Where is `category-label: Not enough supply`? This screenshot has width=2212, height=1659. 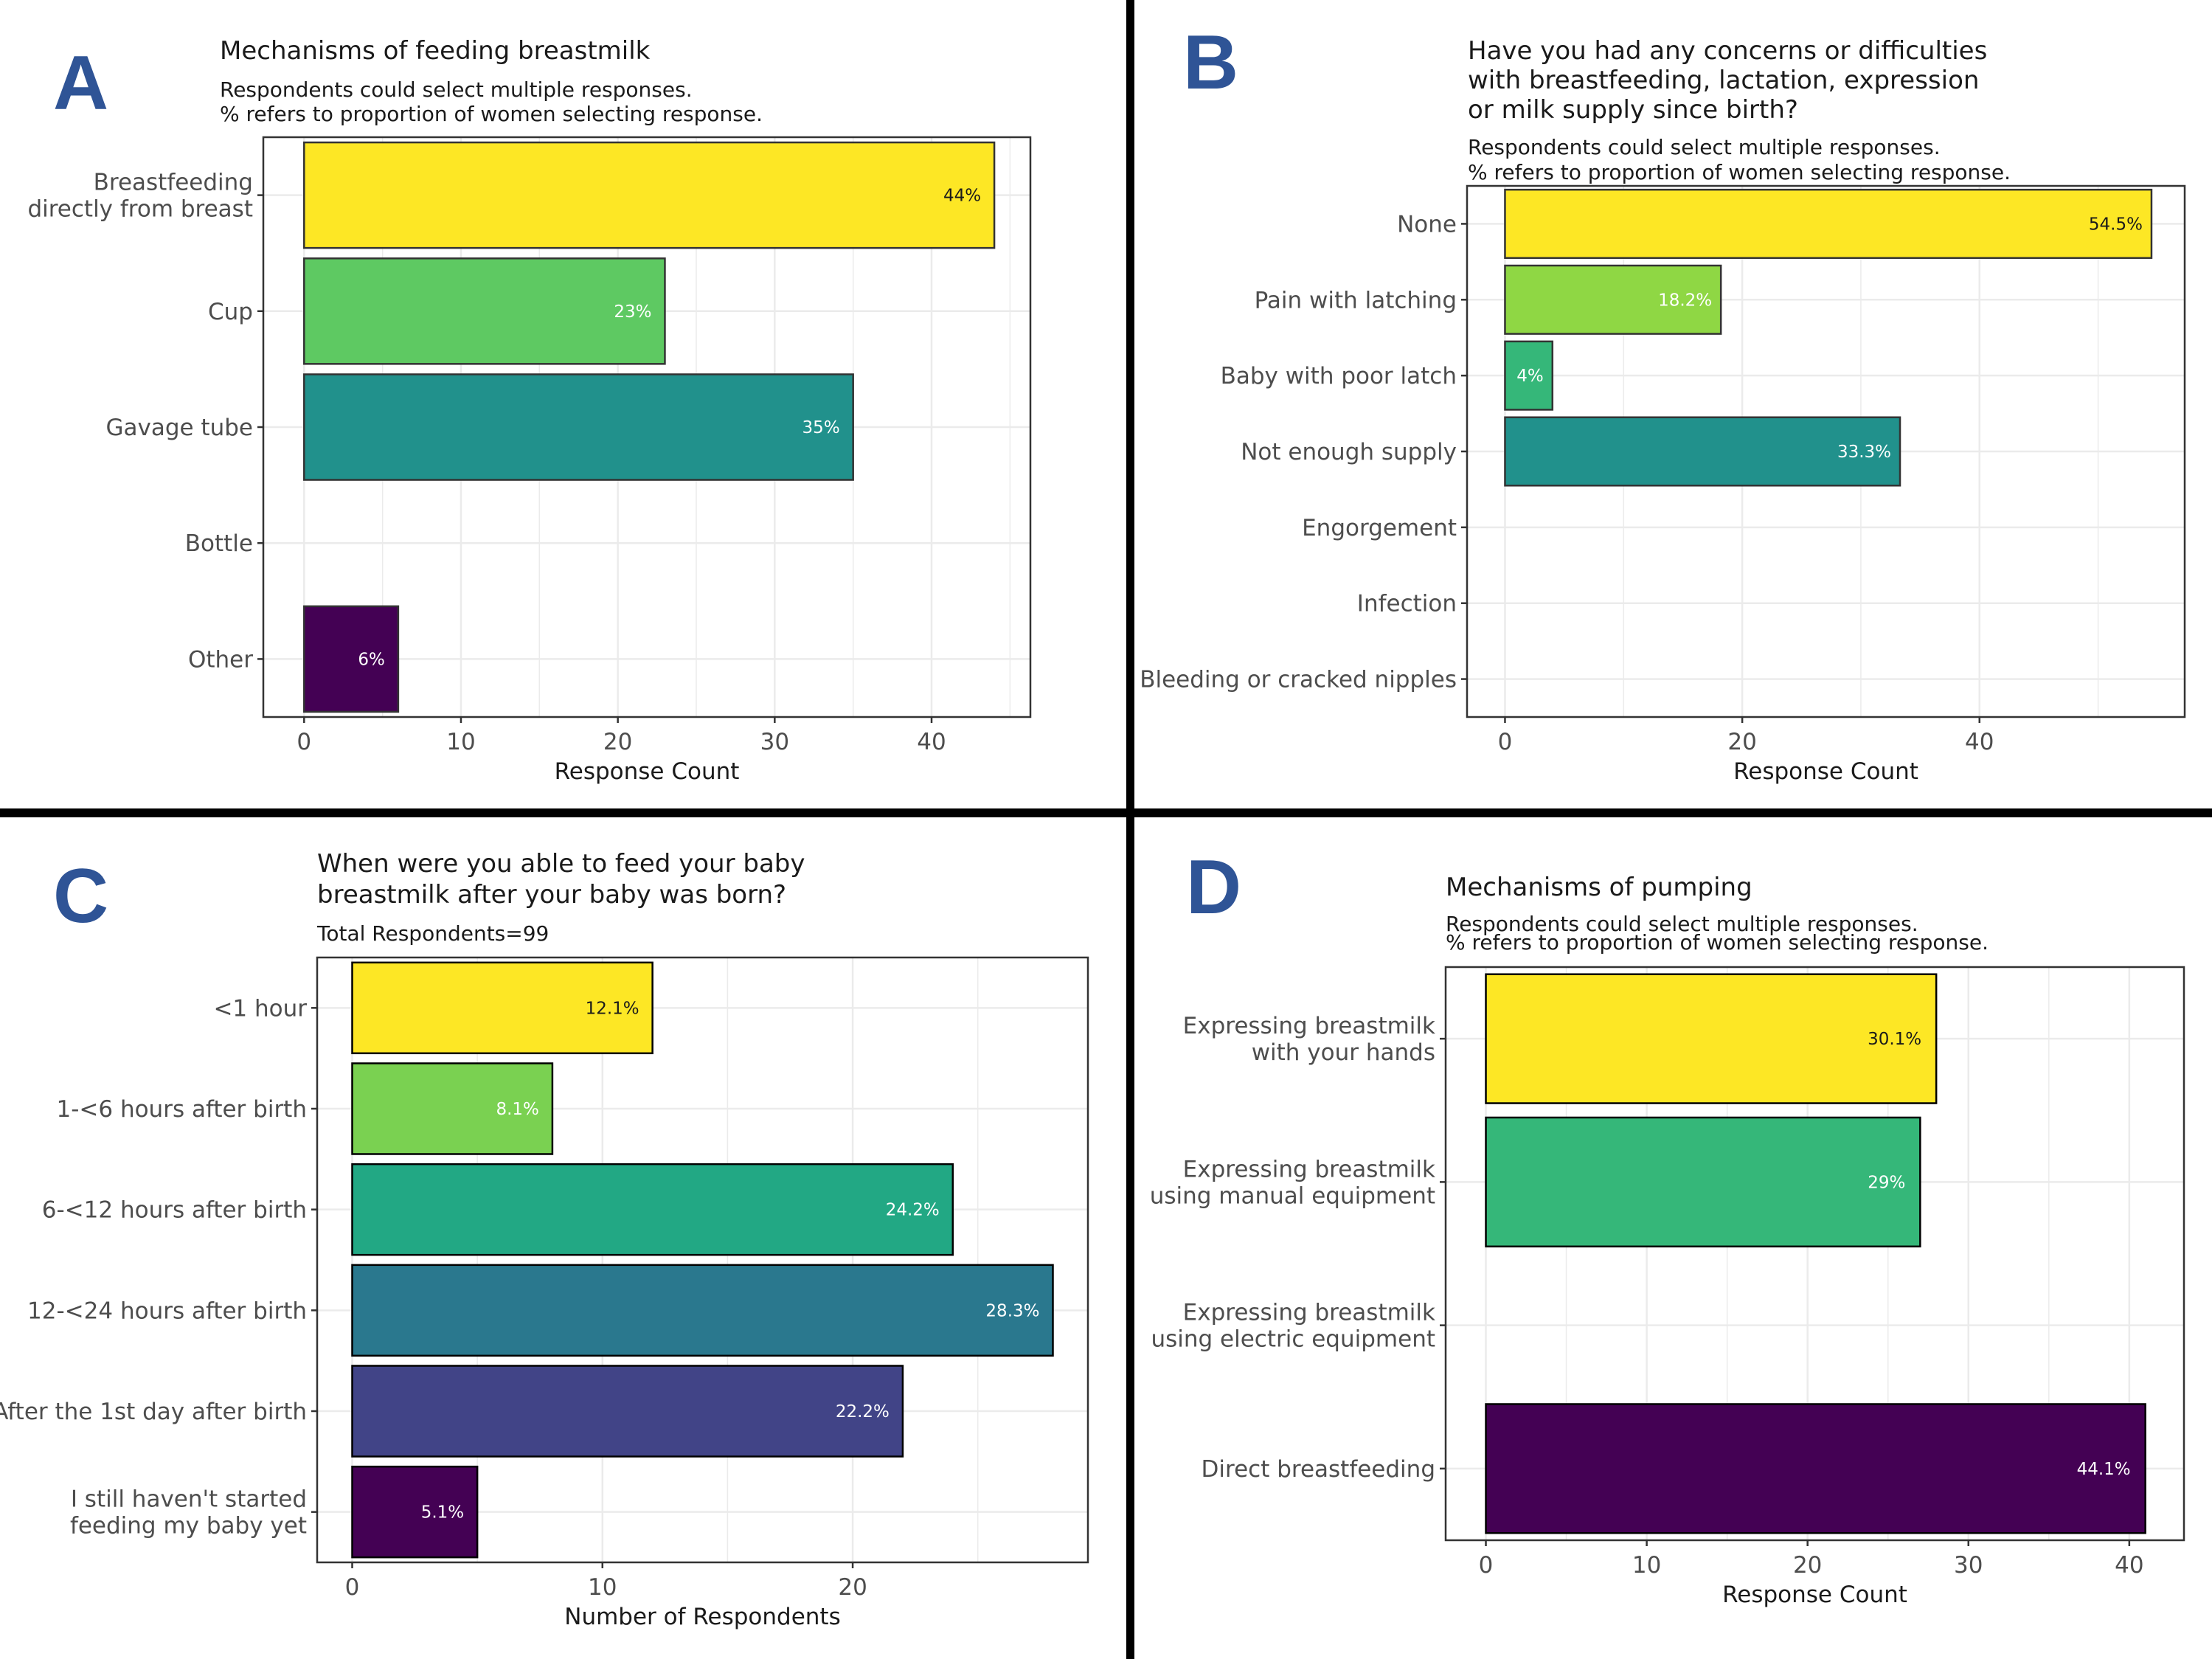
category-label: Not enough supply is located at coordinates (1349, 452).